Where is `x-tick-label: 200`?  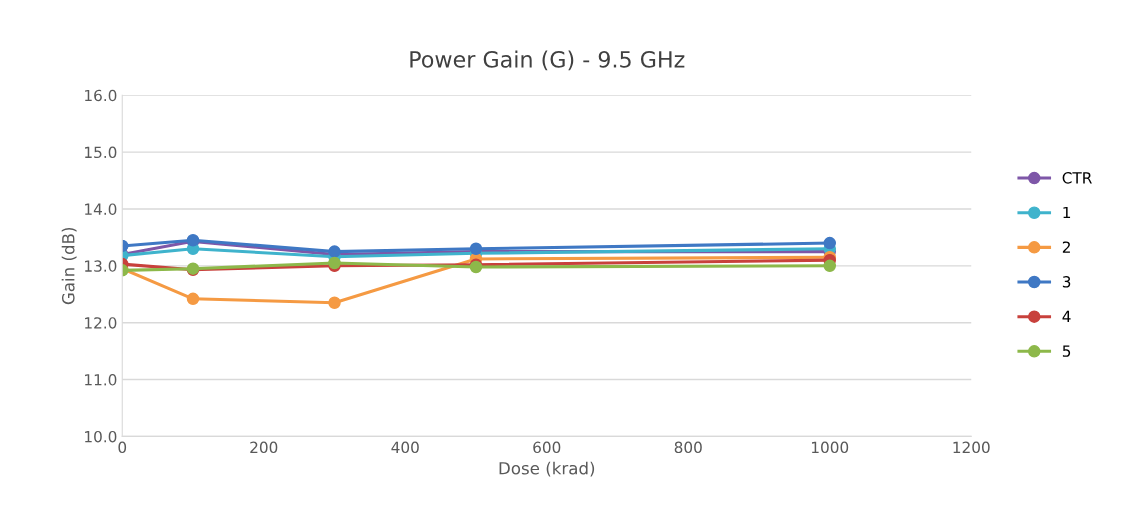 x-tick-label: 200 is located at coordinates (264, 447).